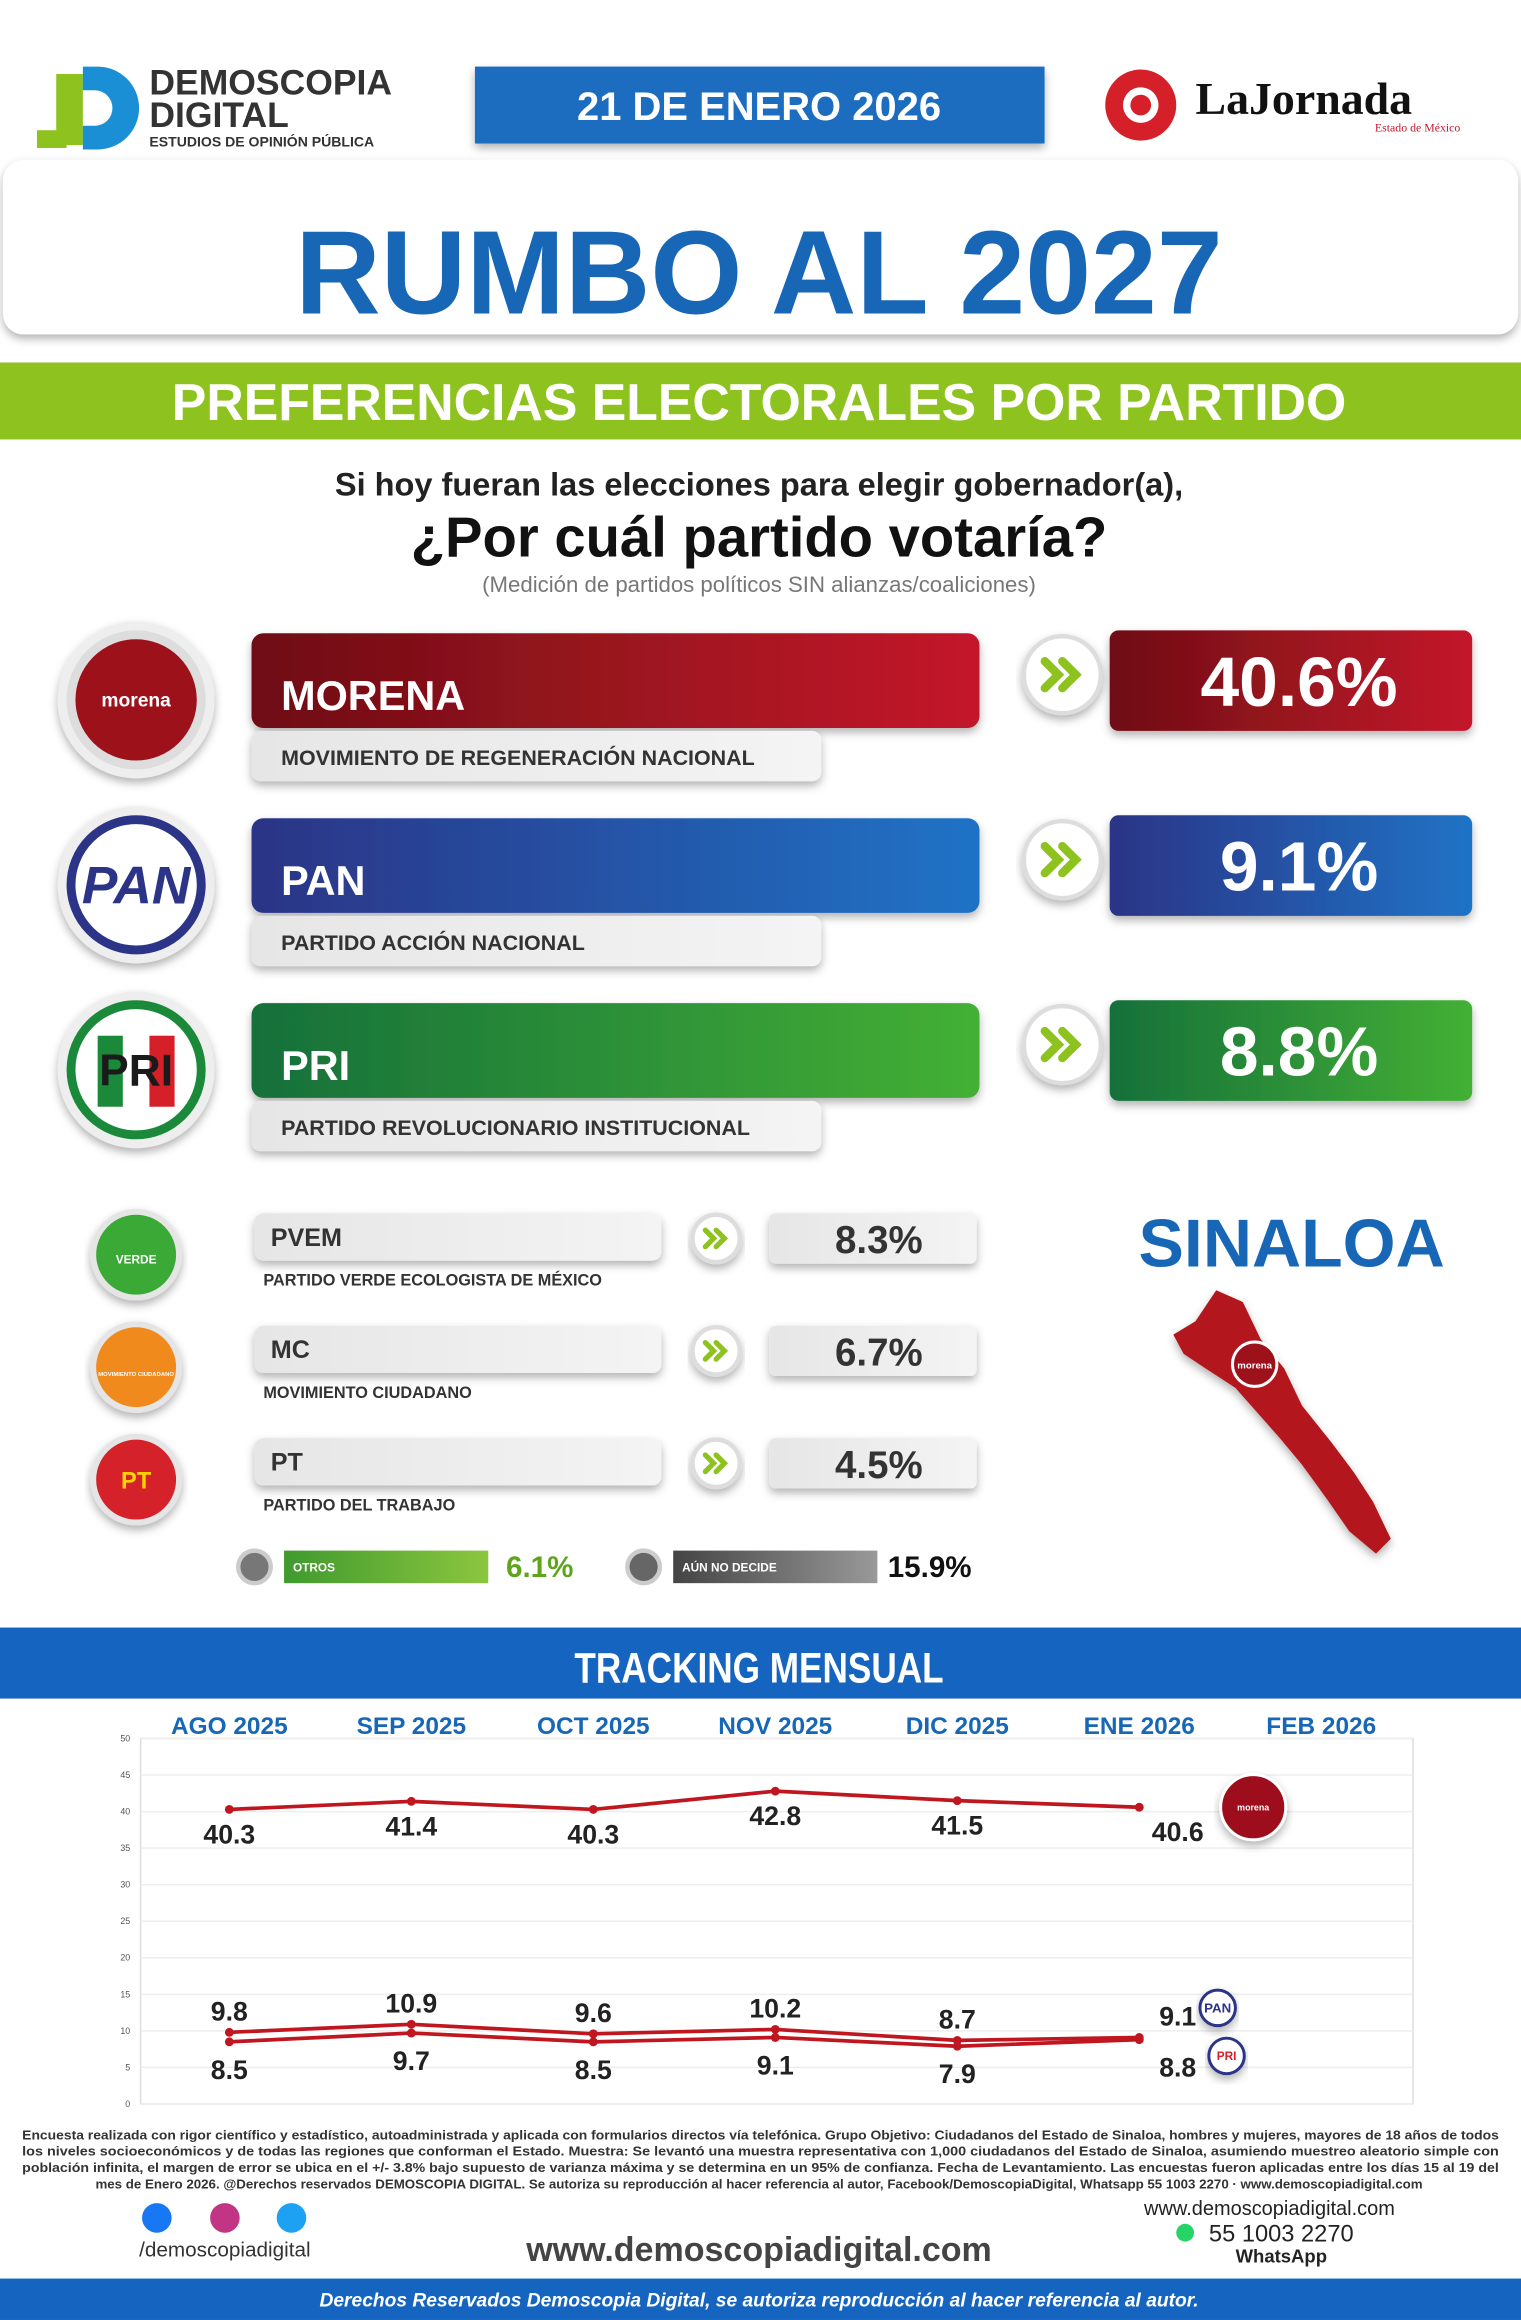 This screenshot has height=2320, width=1521. Describe the element at coordinates (432, 1280) in the screenshot. I see `party-full-name: PARTIDO VERDE ECOLOGISTA DE MÉXICO` at that location.